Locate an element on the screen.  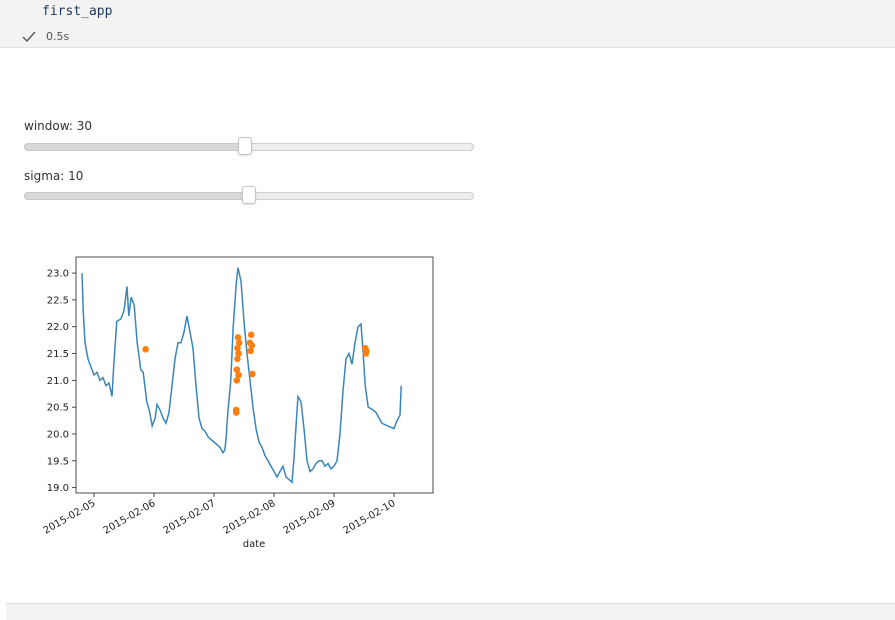
y-tick-label: 19.0 is located at coordinates (58, 488).